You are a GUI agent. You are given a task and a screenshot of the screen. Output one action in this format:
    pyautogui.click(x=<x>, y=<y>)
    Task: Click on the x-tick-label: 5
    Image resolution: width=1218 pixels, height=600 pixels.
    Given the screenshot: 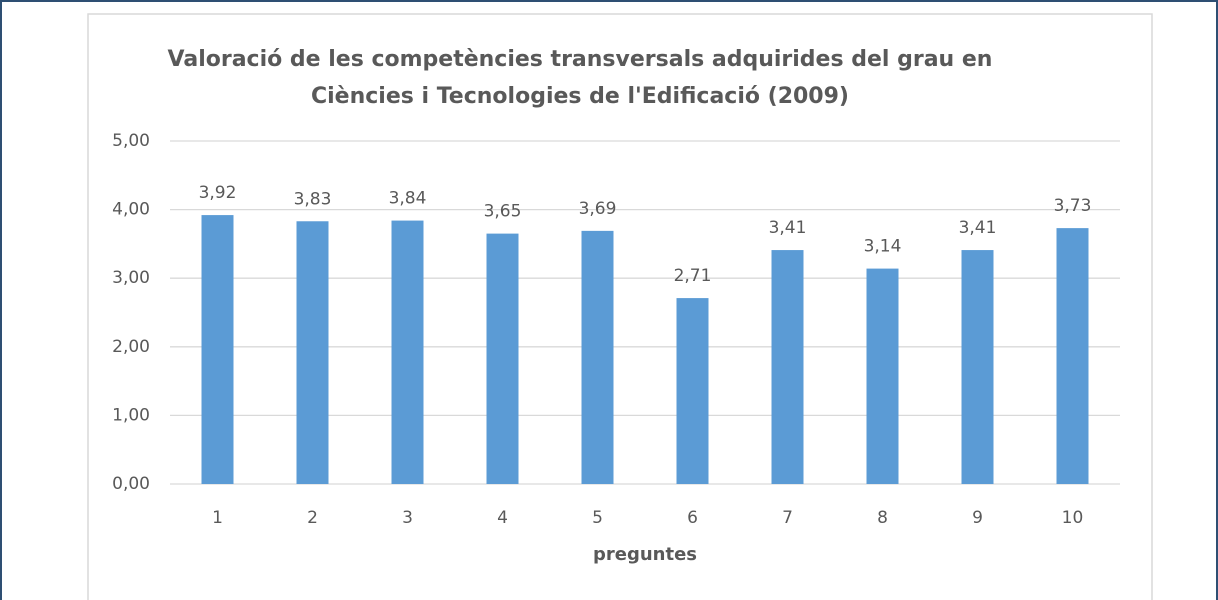 What is the action you would take?
    pyautogui.click(x=597, y=518)
    